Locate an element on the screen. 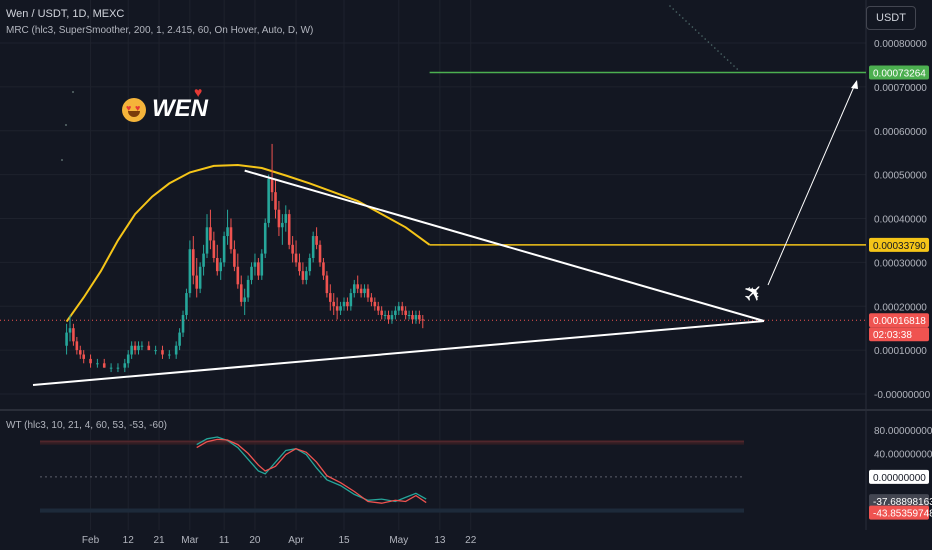  heart-icon: ♥ is located at coordinates (198, 92).